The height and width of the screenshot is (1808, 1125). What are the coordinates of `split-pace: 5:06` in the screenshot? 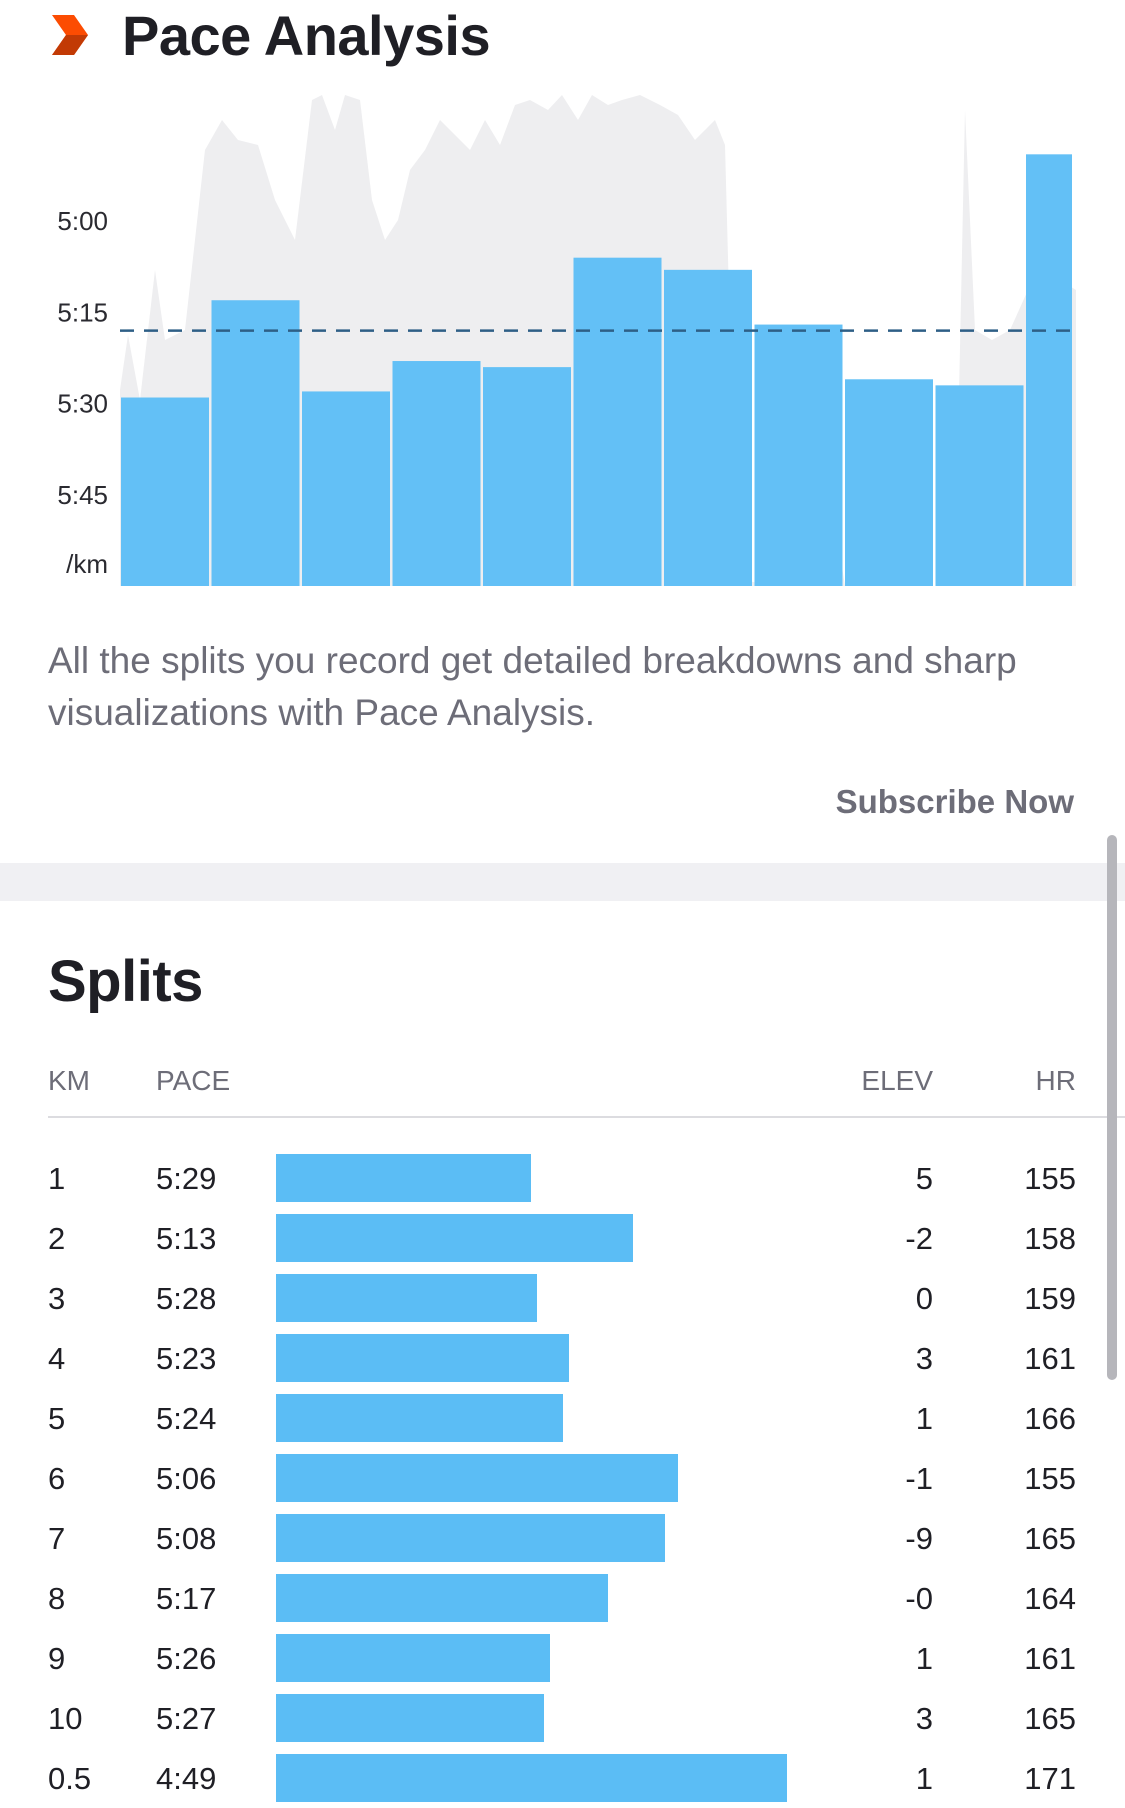 It's located at (186, 1478).